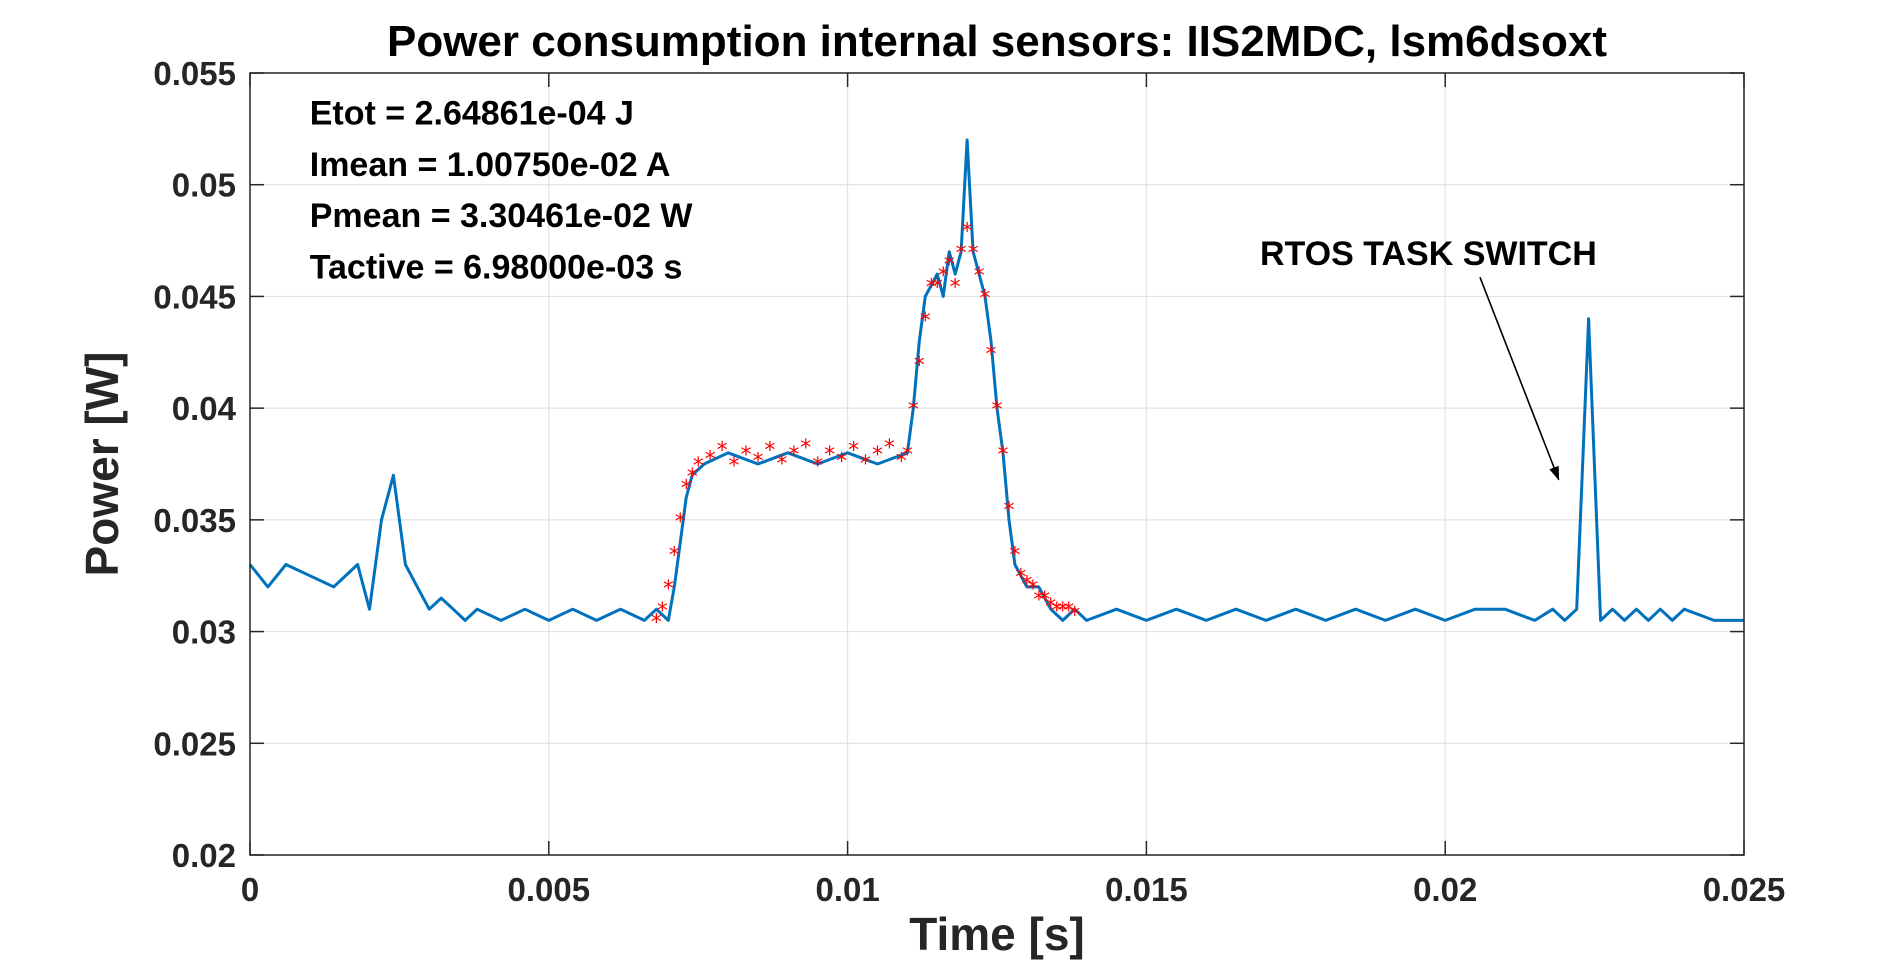 The image size is (1902, 968). I want to click on x-tick-label: 0.01, so click(847, 889).